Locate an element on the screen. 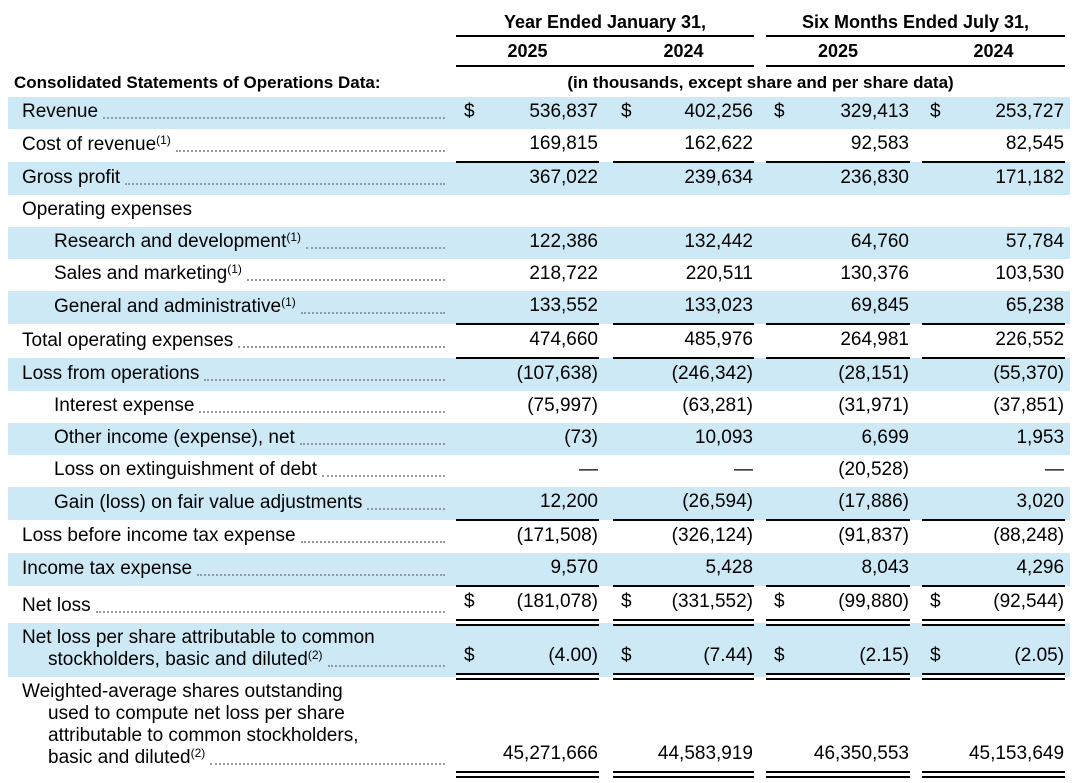  dollar-sign-revenue-col2: $ is located at coordinates (631, 113).